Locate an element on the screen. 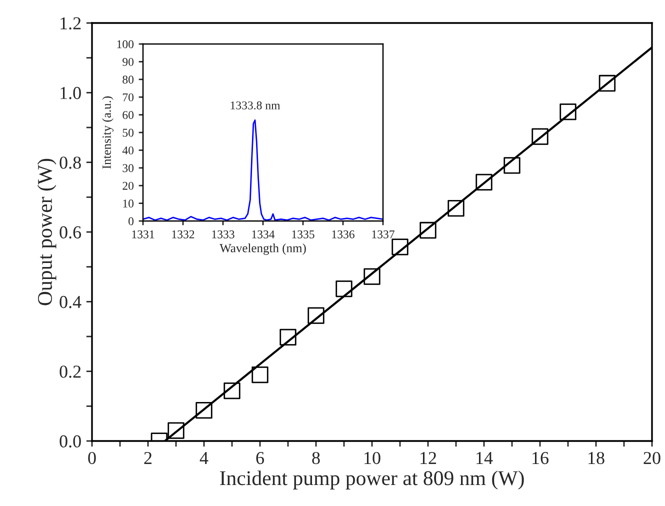  x-tick-label: 1332 is located at coordinates (183, 234).